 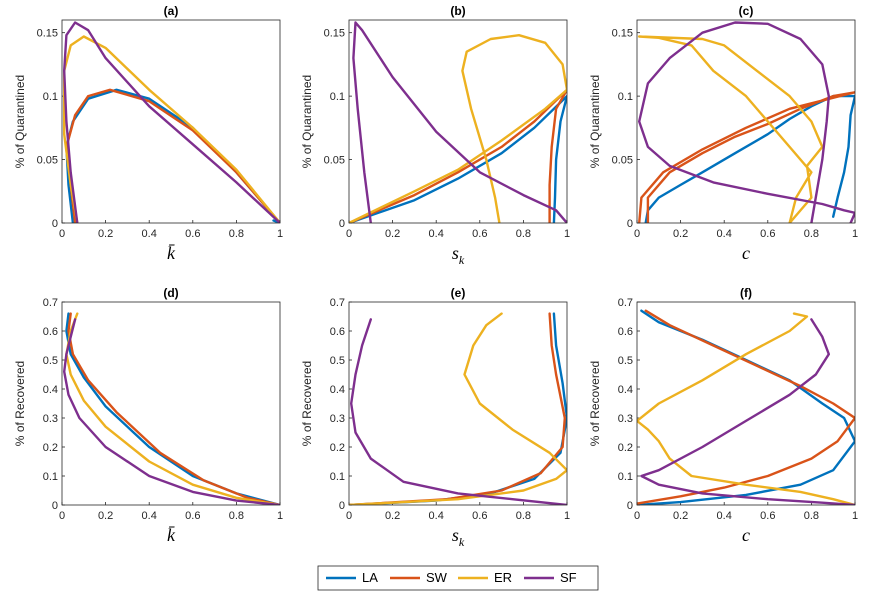 What do you see at coordinates (746, 293) in the screenshot?
I see `subplot-title-f: (f)` at bounding box center [746, 293].